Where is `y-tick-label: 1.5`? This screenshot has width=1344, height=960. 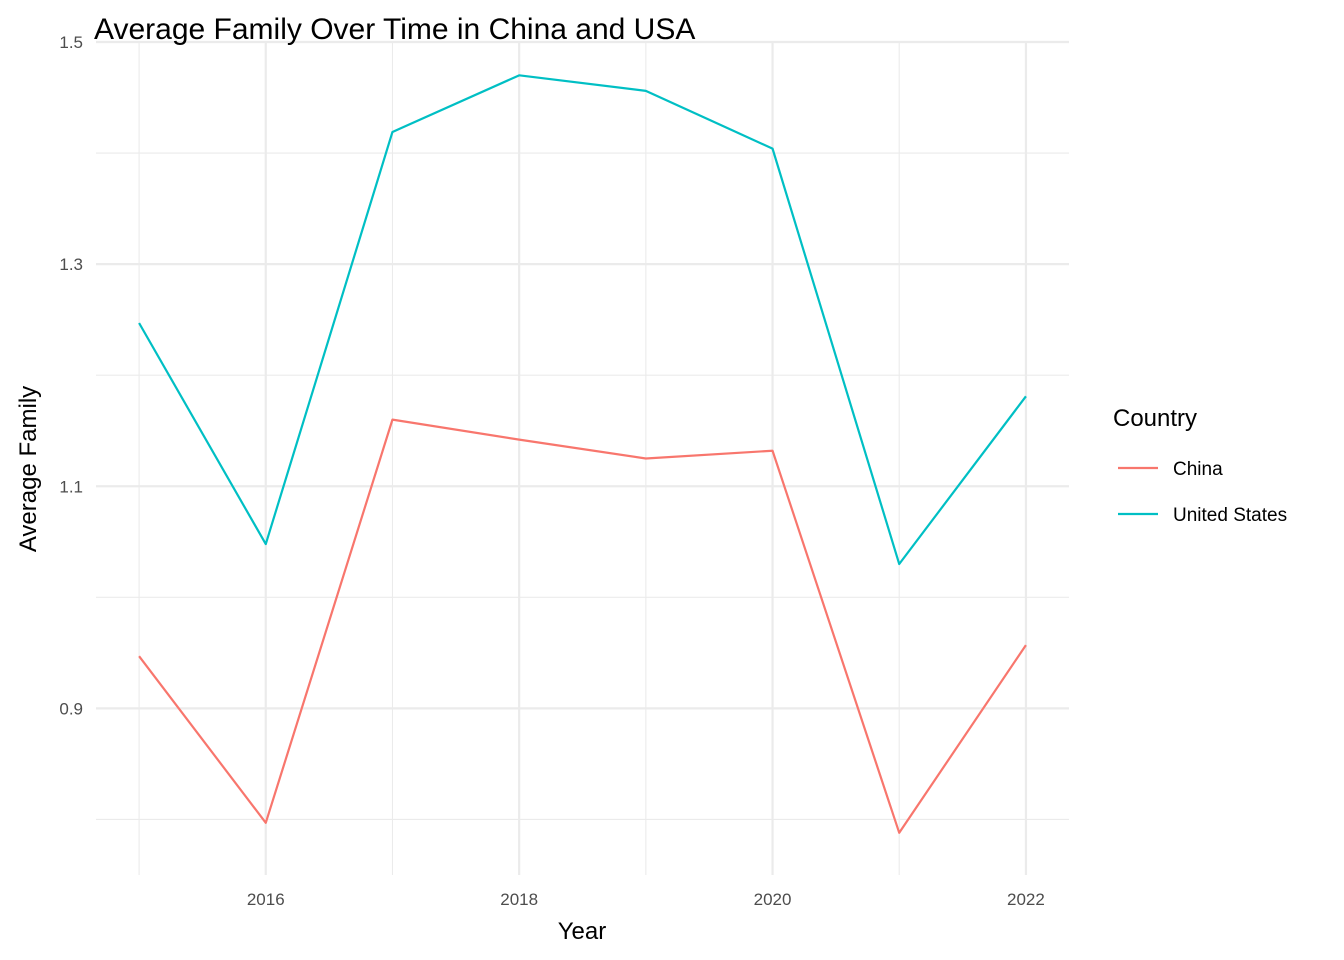 y-tick-label: 1.5 is located at coordinates (71, 42).